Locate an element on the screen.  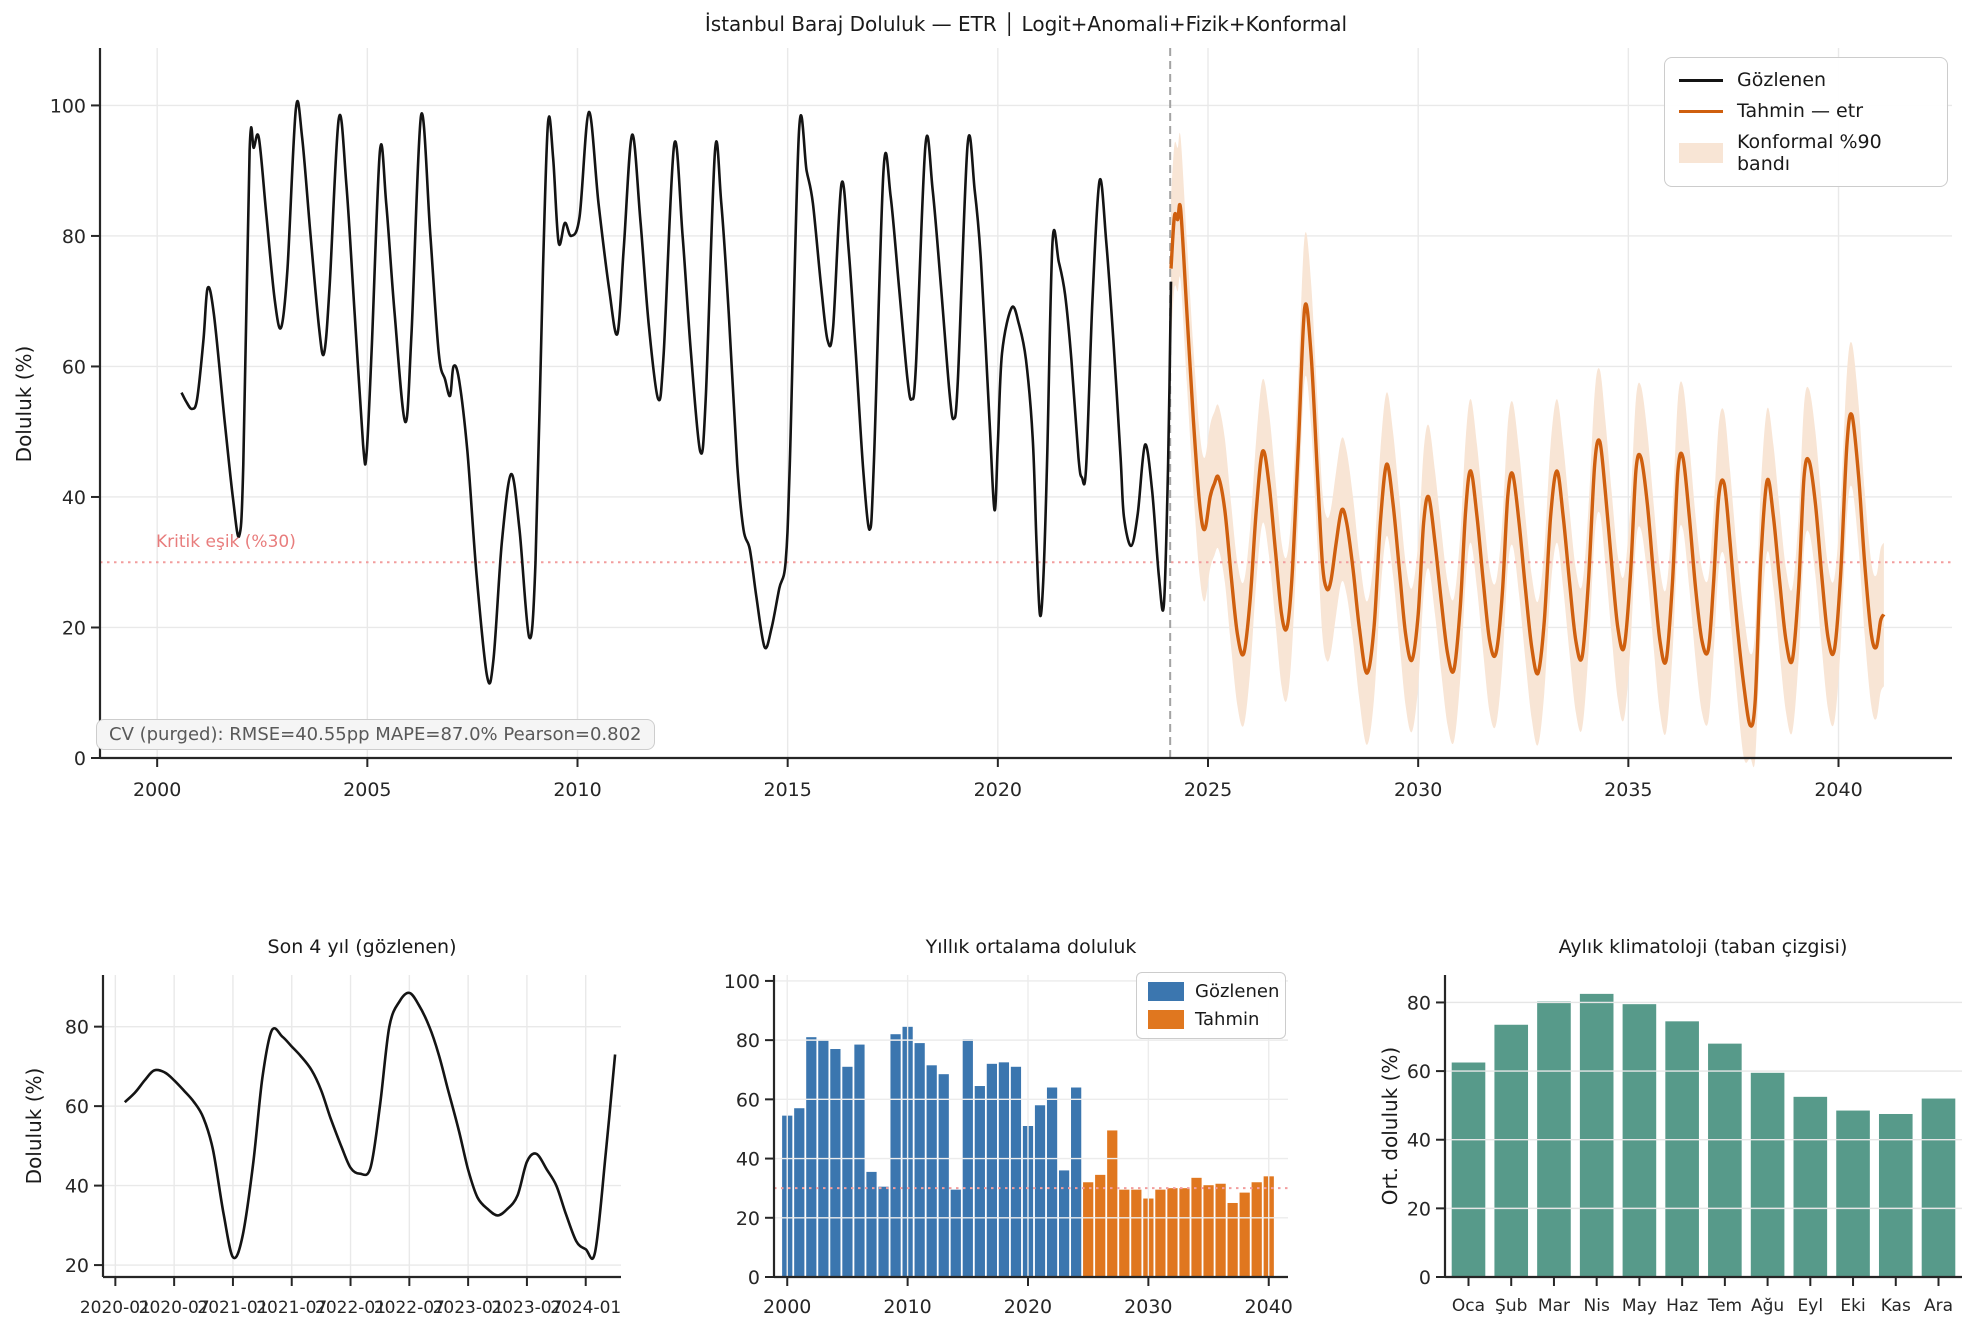
x-tick-label: Mar is located at coordinates (1554, 1306).